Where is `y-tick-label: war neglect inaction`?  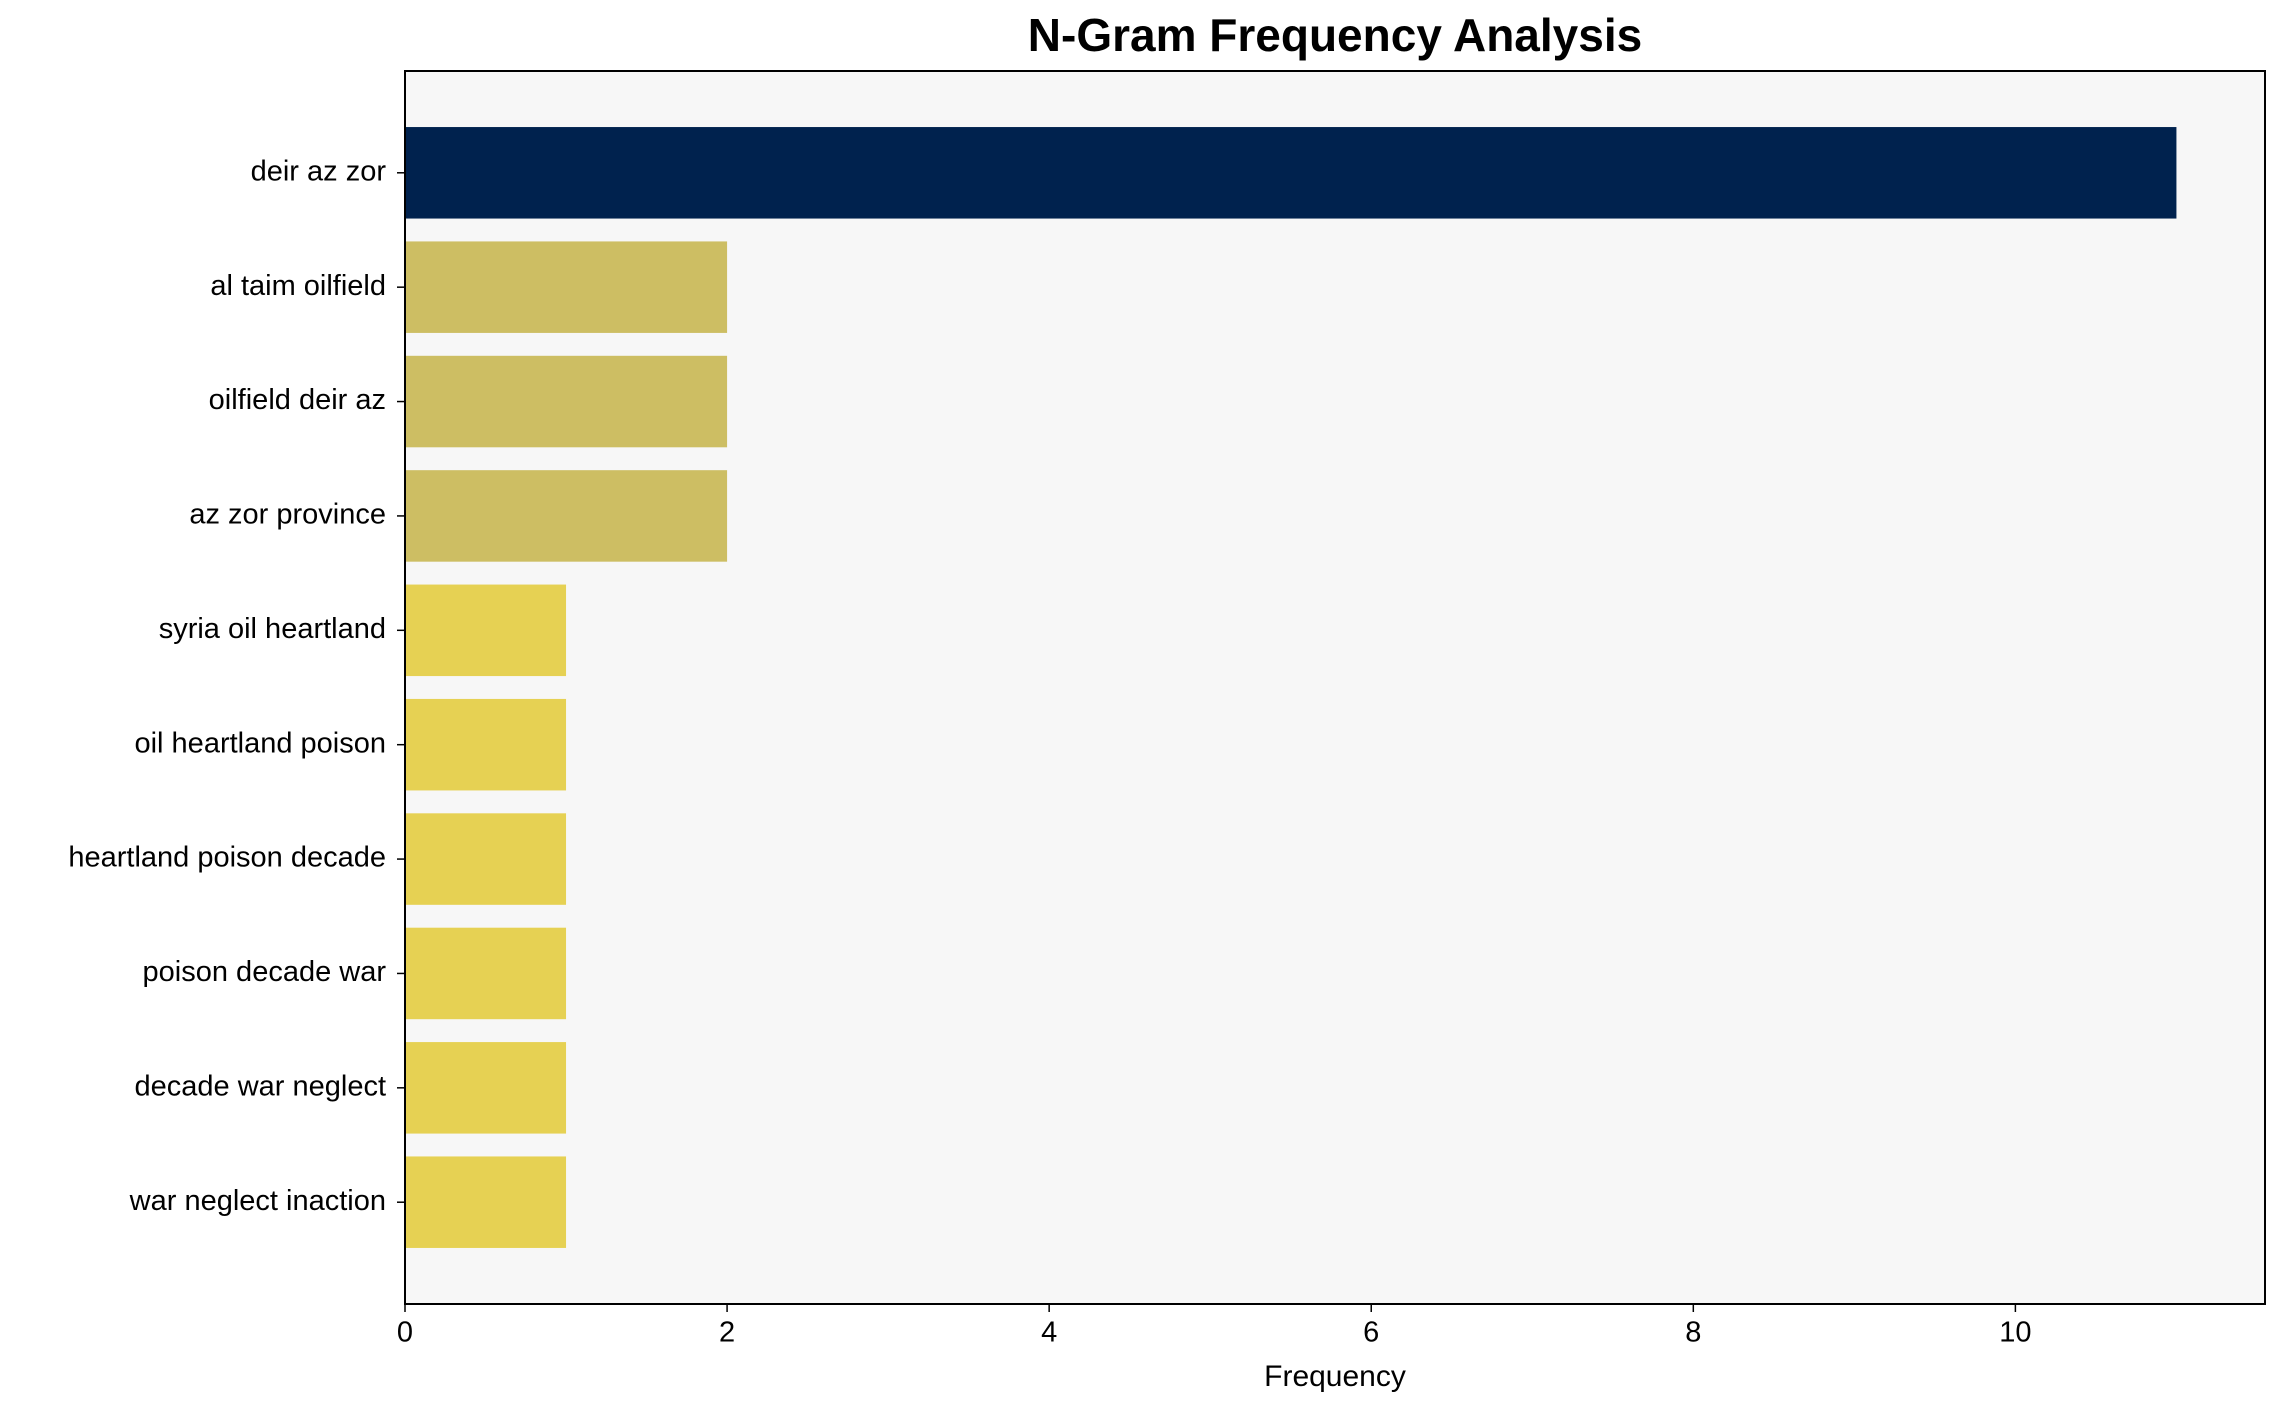 y-tick-label: war neglect inaction is located at coordinates (257, 1201).